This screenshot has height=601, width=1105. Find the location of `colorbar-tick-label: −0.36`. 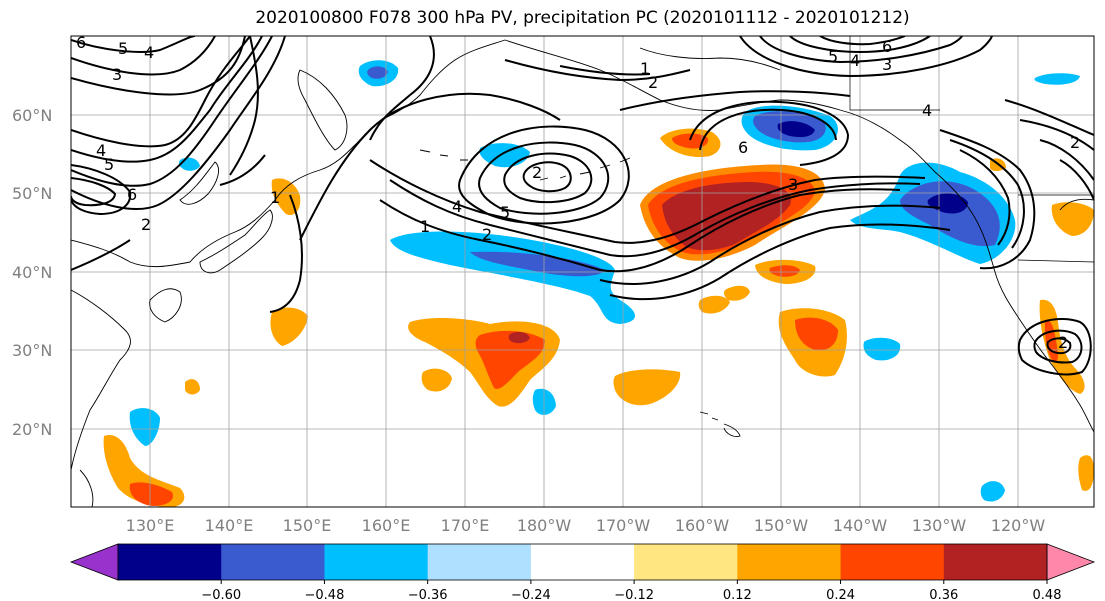

colorbar-tick-label: −0.36 is located at coordinates (428, 594).